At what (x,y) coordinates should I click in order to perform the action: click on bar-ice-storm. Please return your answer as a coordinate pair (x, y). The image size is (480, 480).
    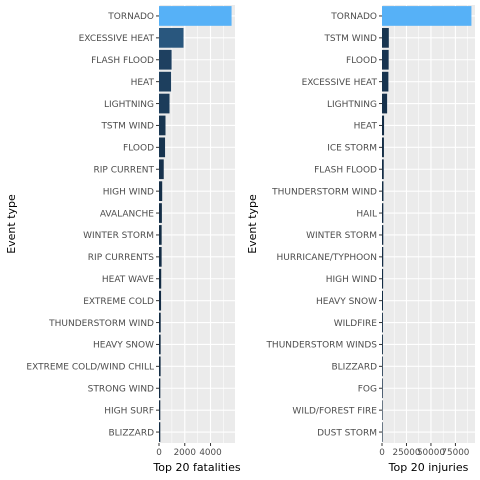
    Looking at the image, I should click on (383, 147).